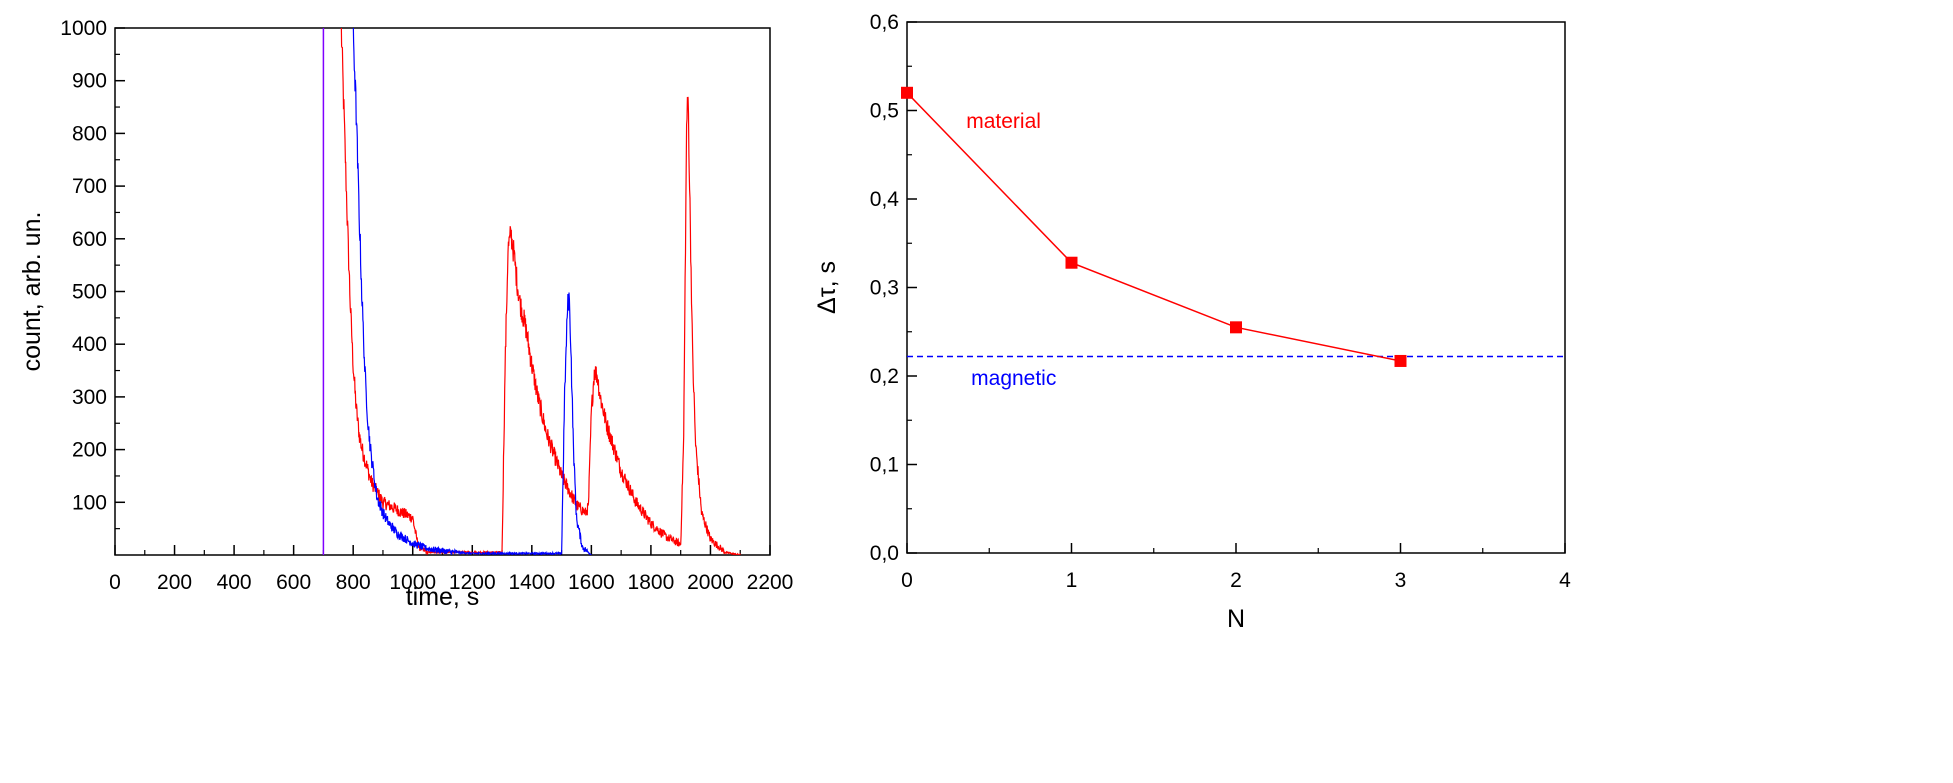  I want to click on annotation-material: material, so click(1003, 121).